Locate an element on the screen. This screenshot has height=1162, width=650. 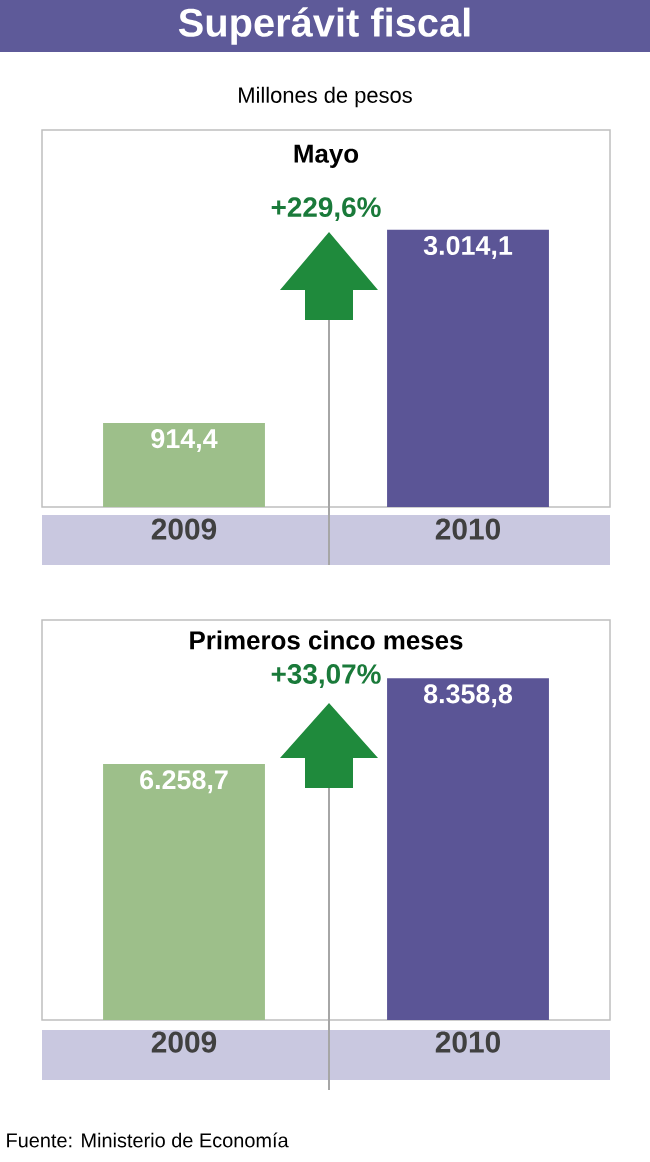
text: +229,6% is located at coordinates (326, 209).